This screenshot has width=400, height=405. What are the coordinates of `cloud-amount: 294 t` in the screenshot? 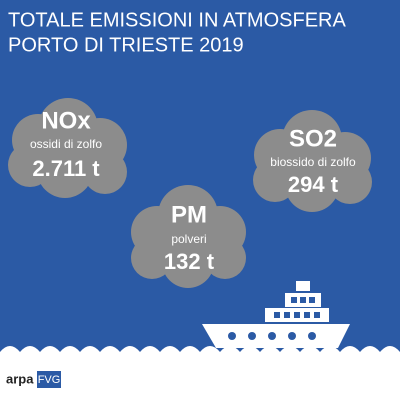 It's located at (313, 184).